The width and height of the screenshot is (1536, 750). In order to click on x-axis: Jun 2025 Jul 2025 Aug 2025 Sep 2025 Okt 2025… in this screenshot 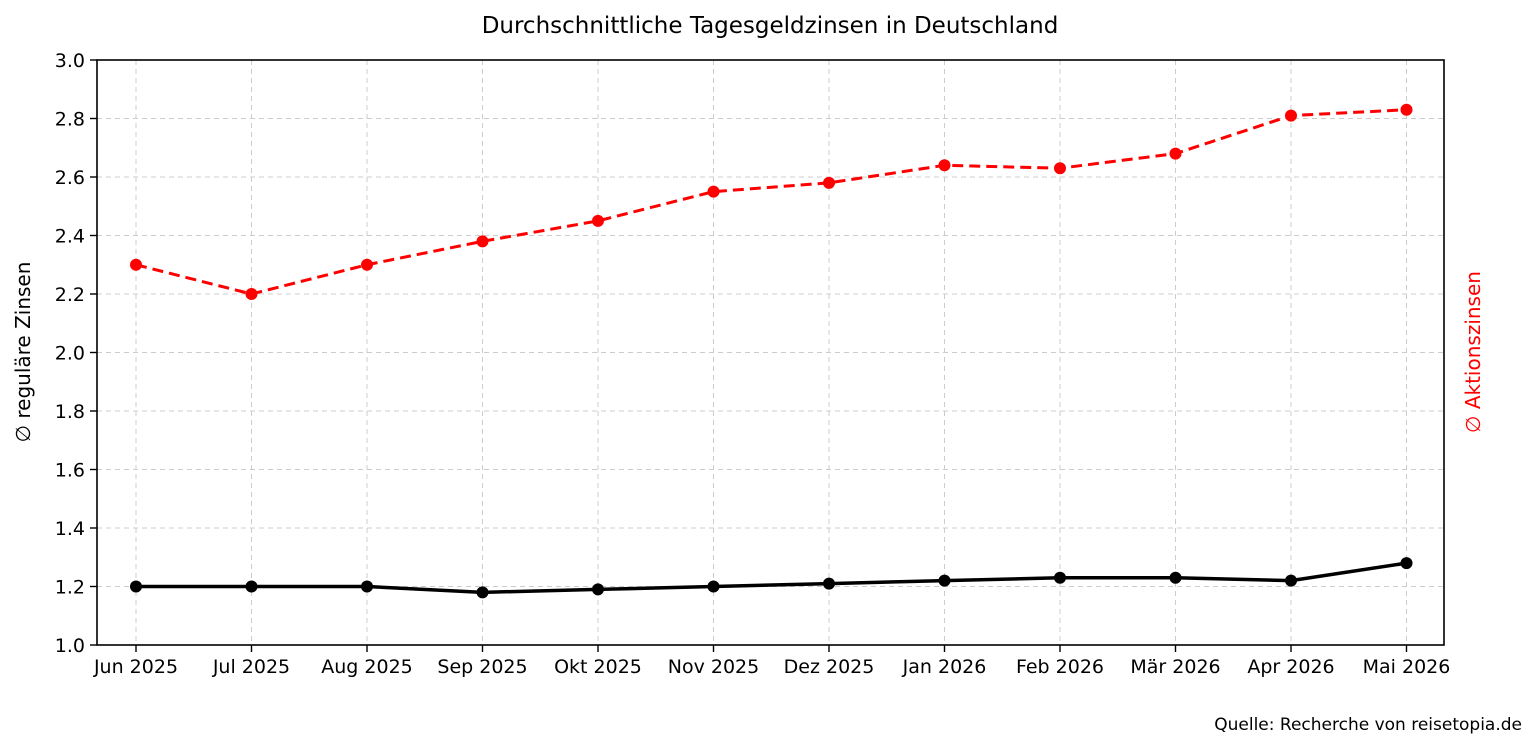, I will do `click(771, 661)`.